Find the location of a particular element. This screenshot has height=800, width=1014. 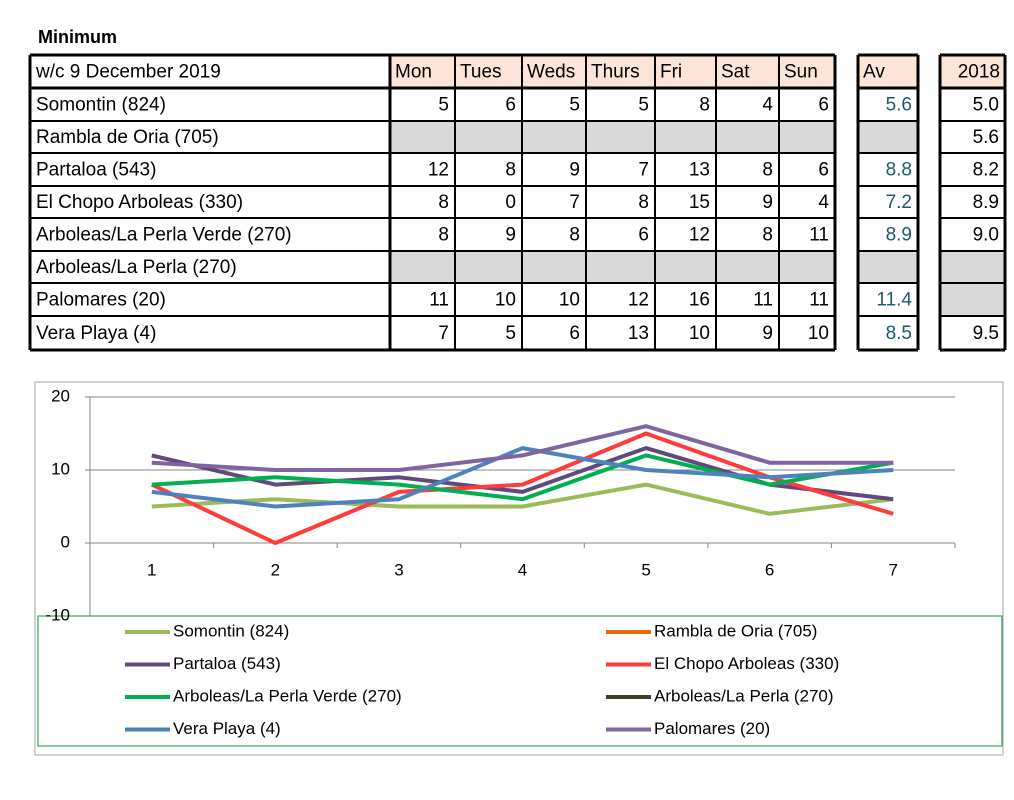

legend-label: Vera Playa (4) is located at coordinates (227, 728).